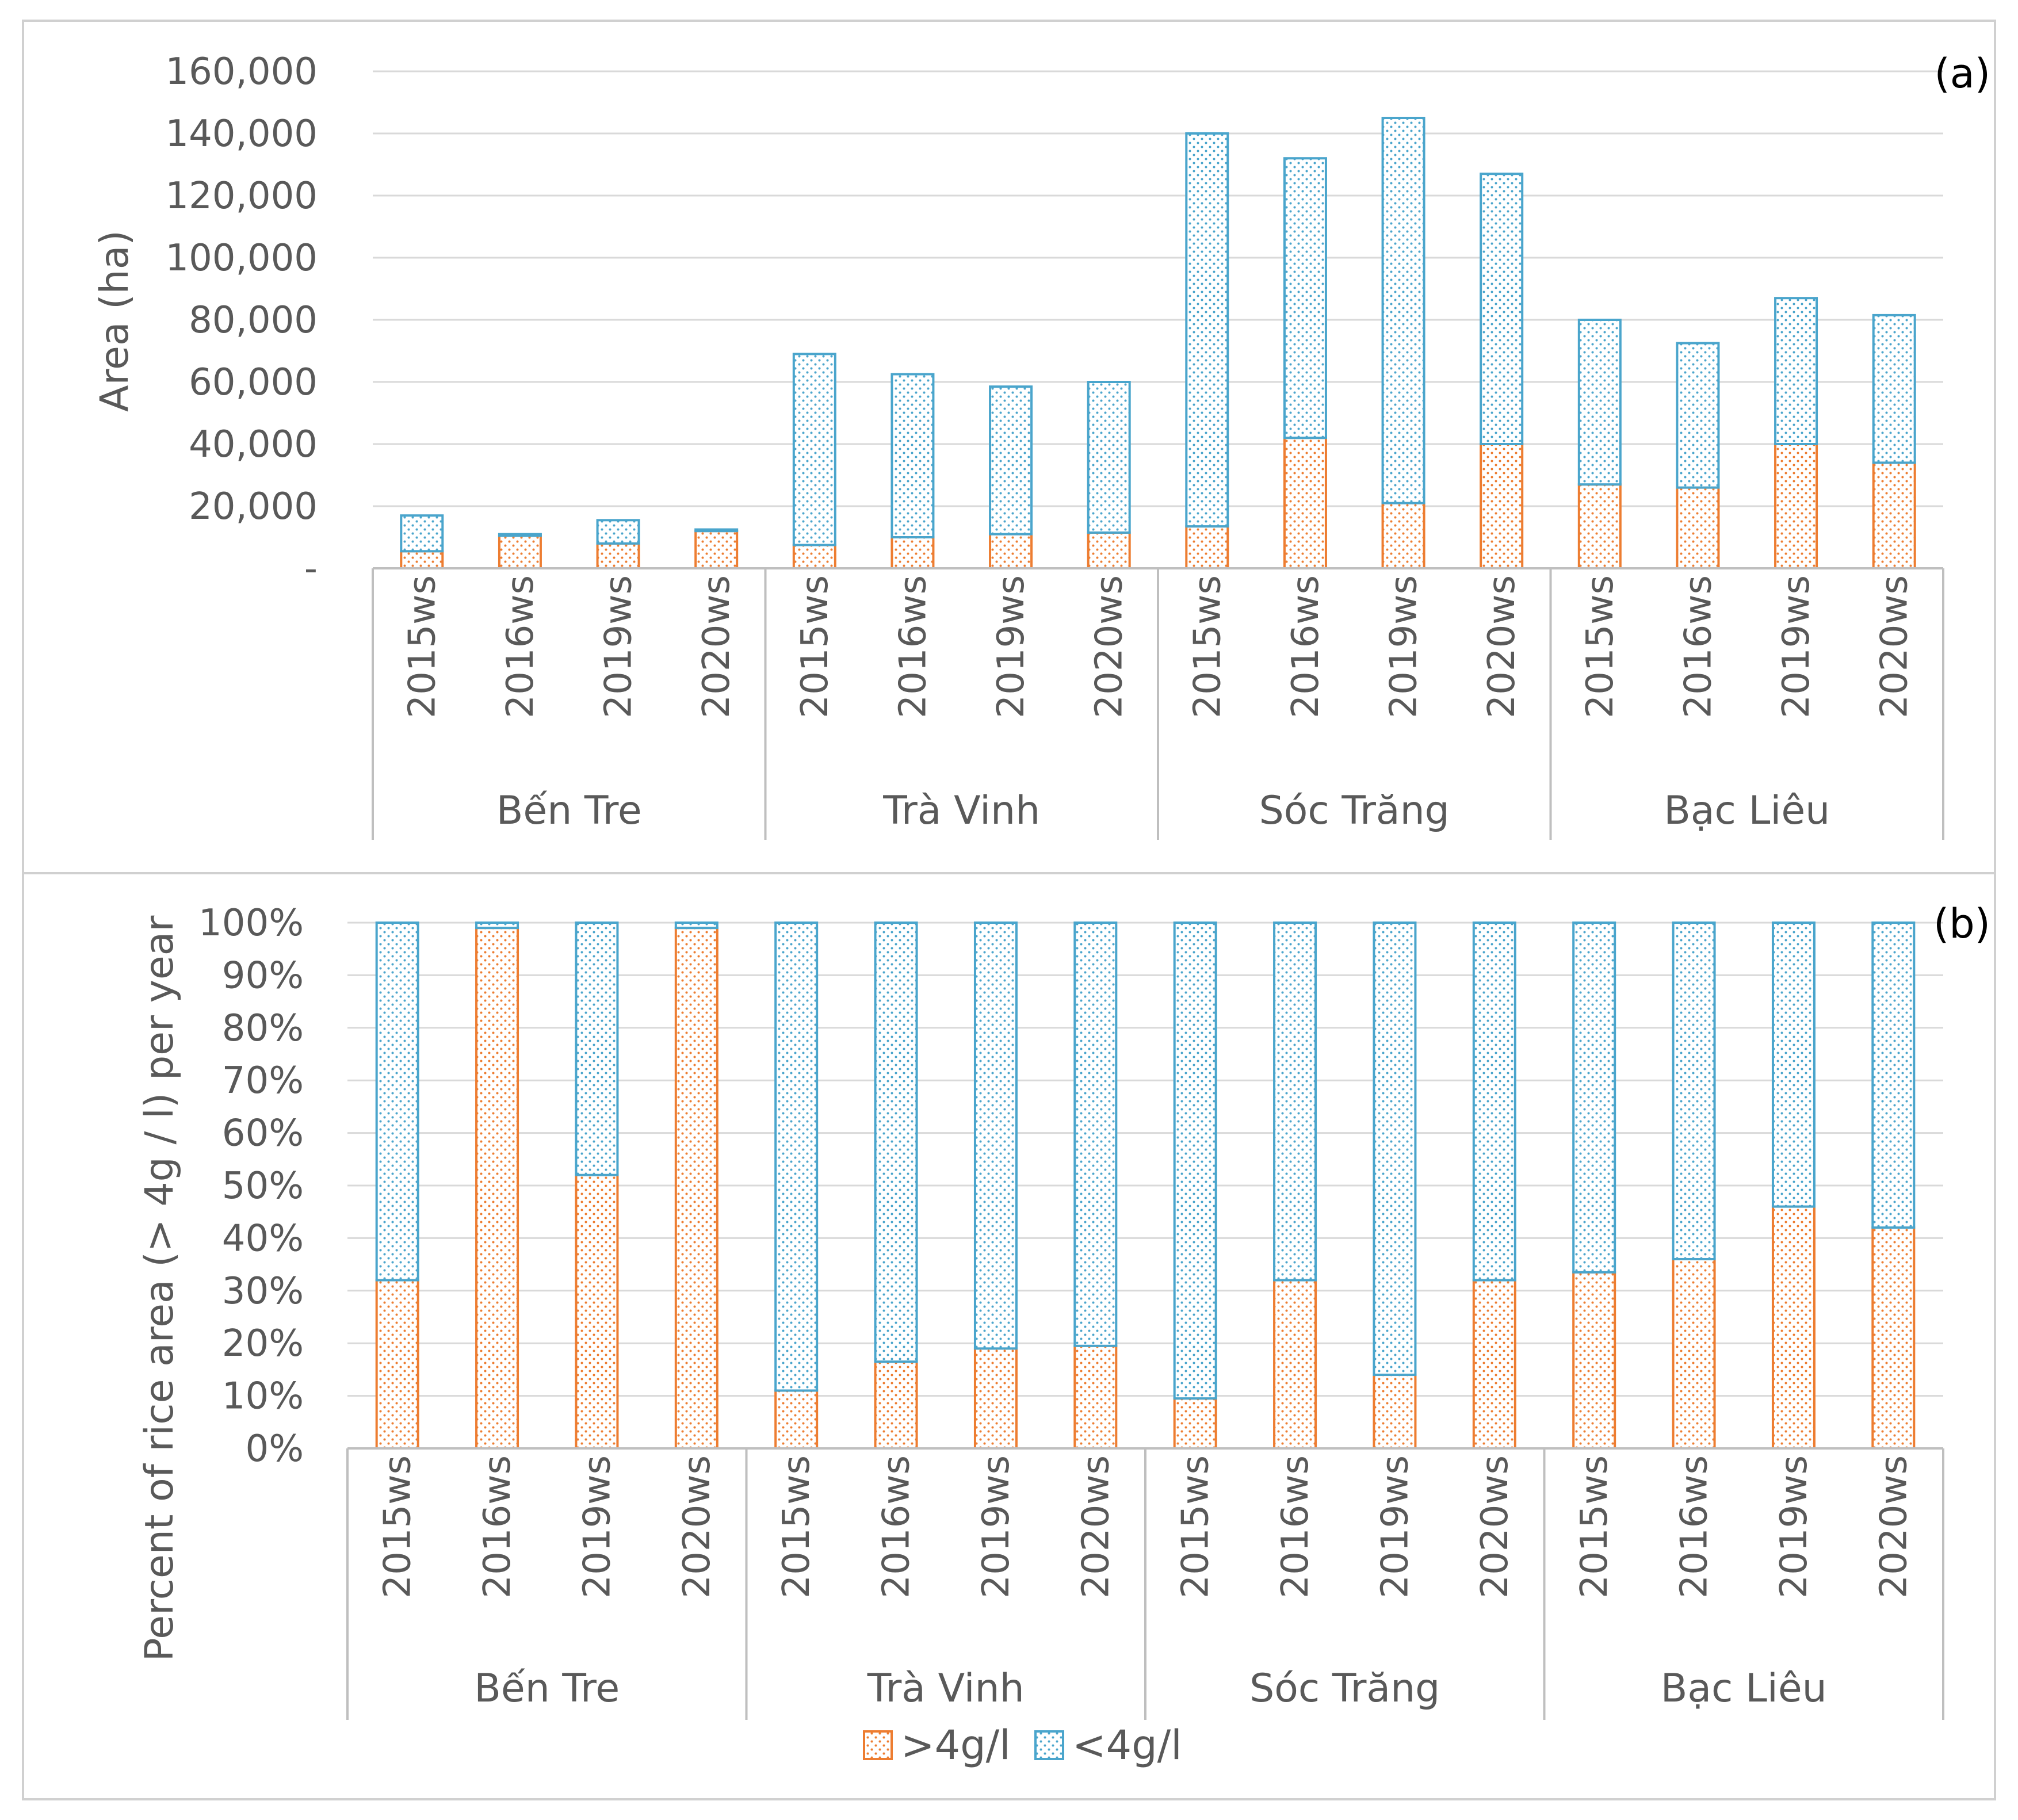  Describe the element at coordinates (263, 1133) in the screenshot. I see `y-tick-label: 60%` at that location.